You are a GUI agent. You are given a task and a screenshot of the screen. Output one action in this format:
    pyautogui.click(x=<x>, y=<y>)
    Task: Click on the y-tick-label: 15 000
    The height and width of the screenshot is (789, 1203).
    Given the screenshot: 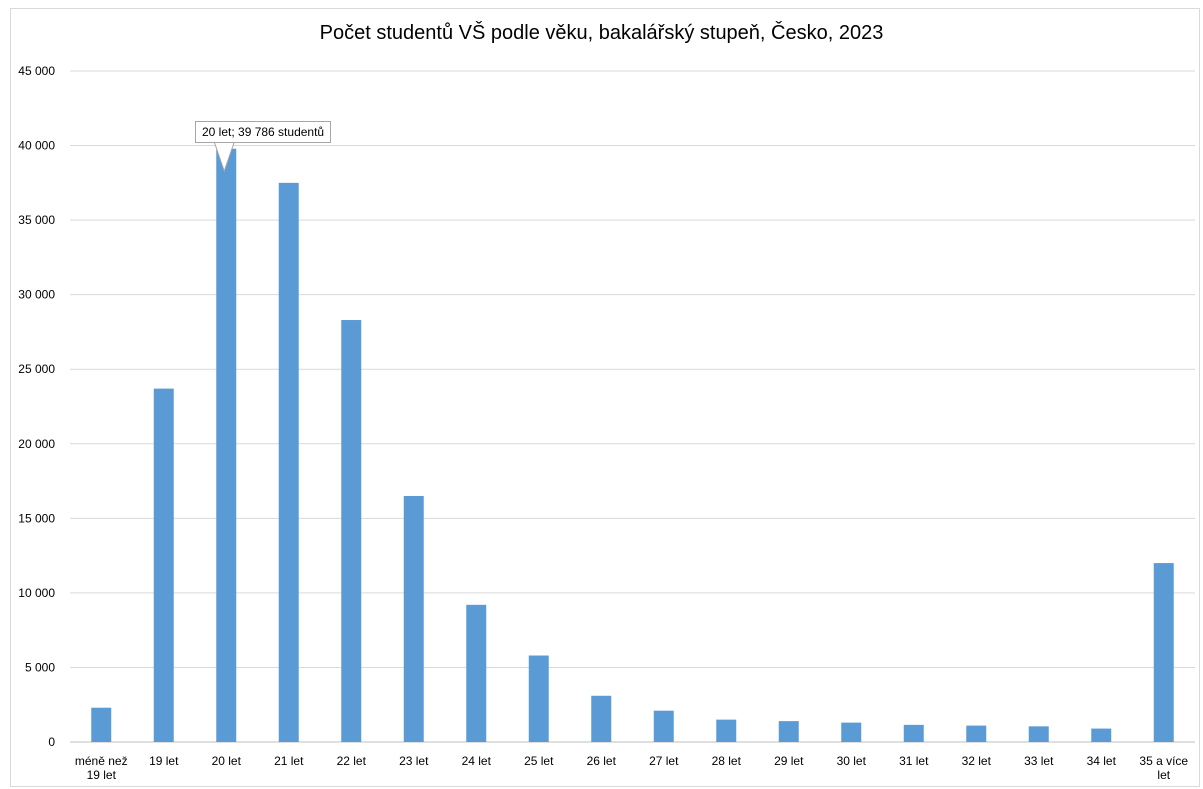 What is the action you would take?
    pyautogui.click(x=36, y=518)
    